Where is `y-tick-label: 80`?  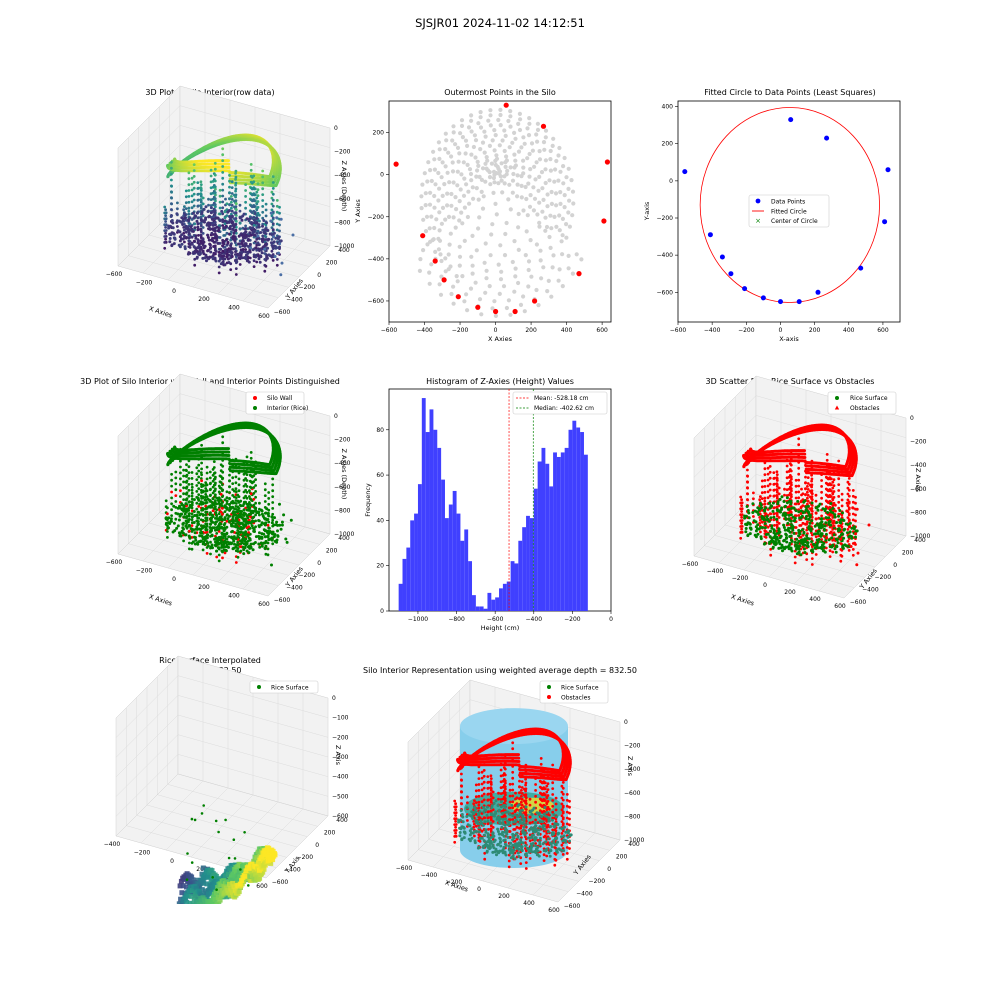
y-tick-label: 80 is located at coordinates (380, 430).